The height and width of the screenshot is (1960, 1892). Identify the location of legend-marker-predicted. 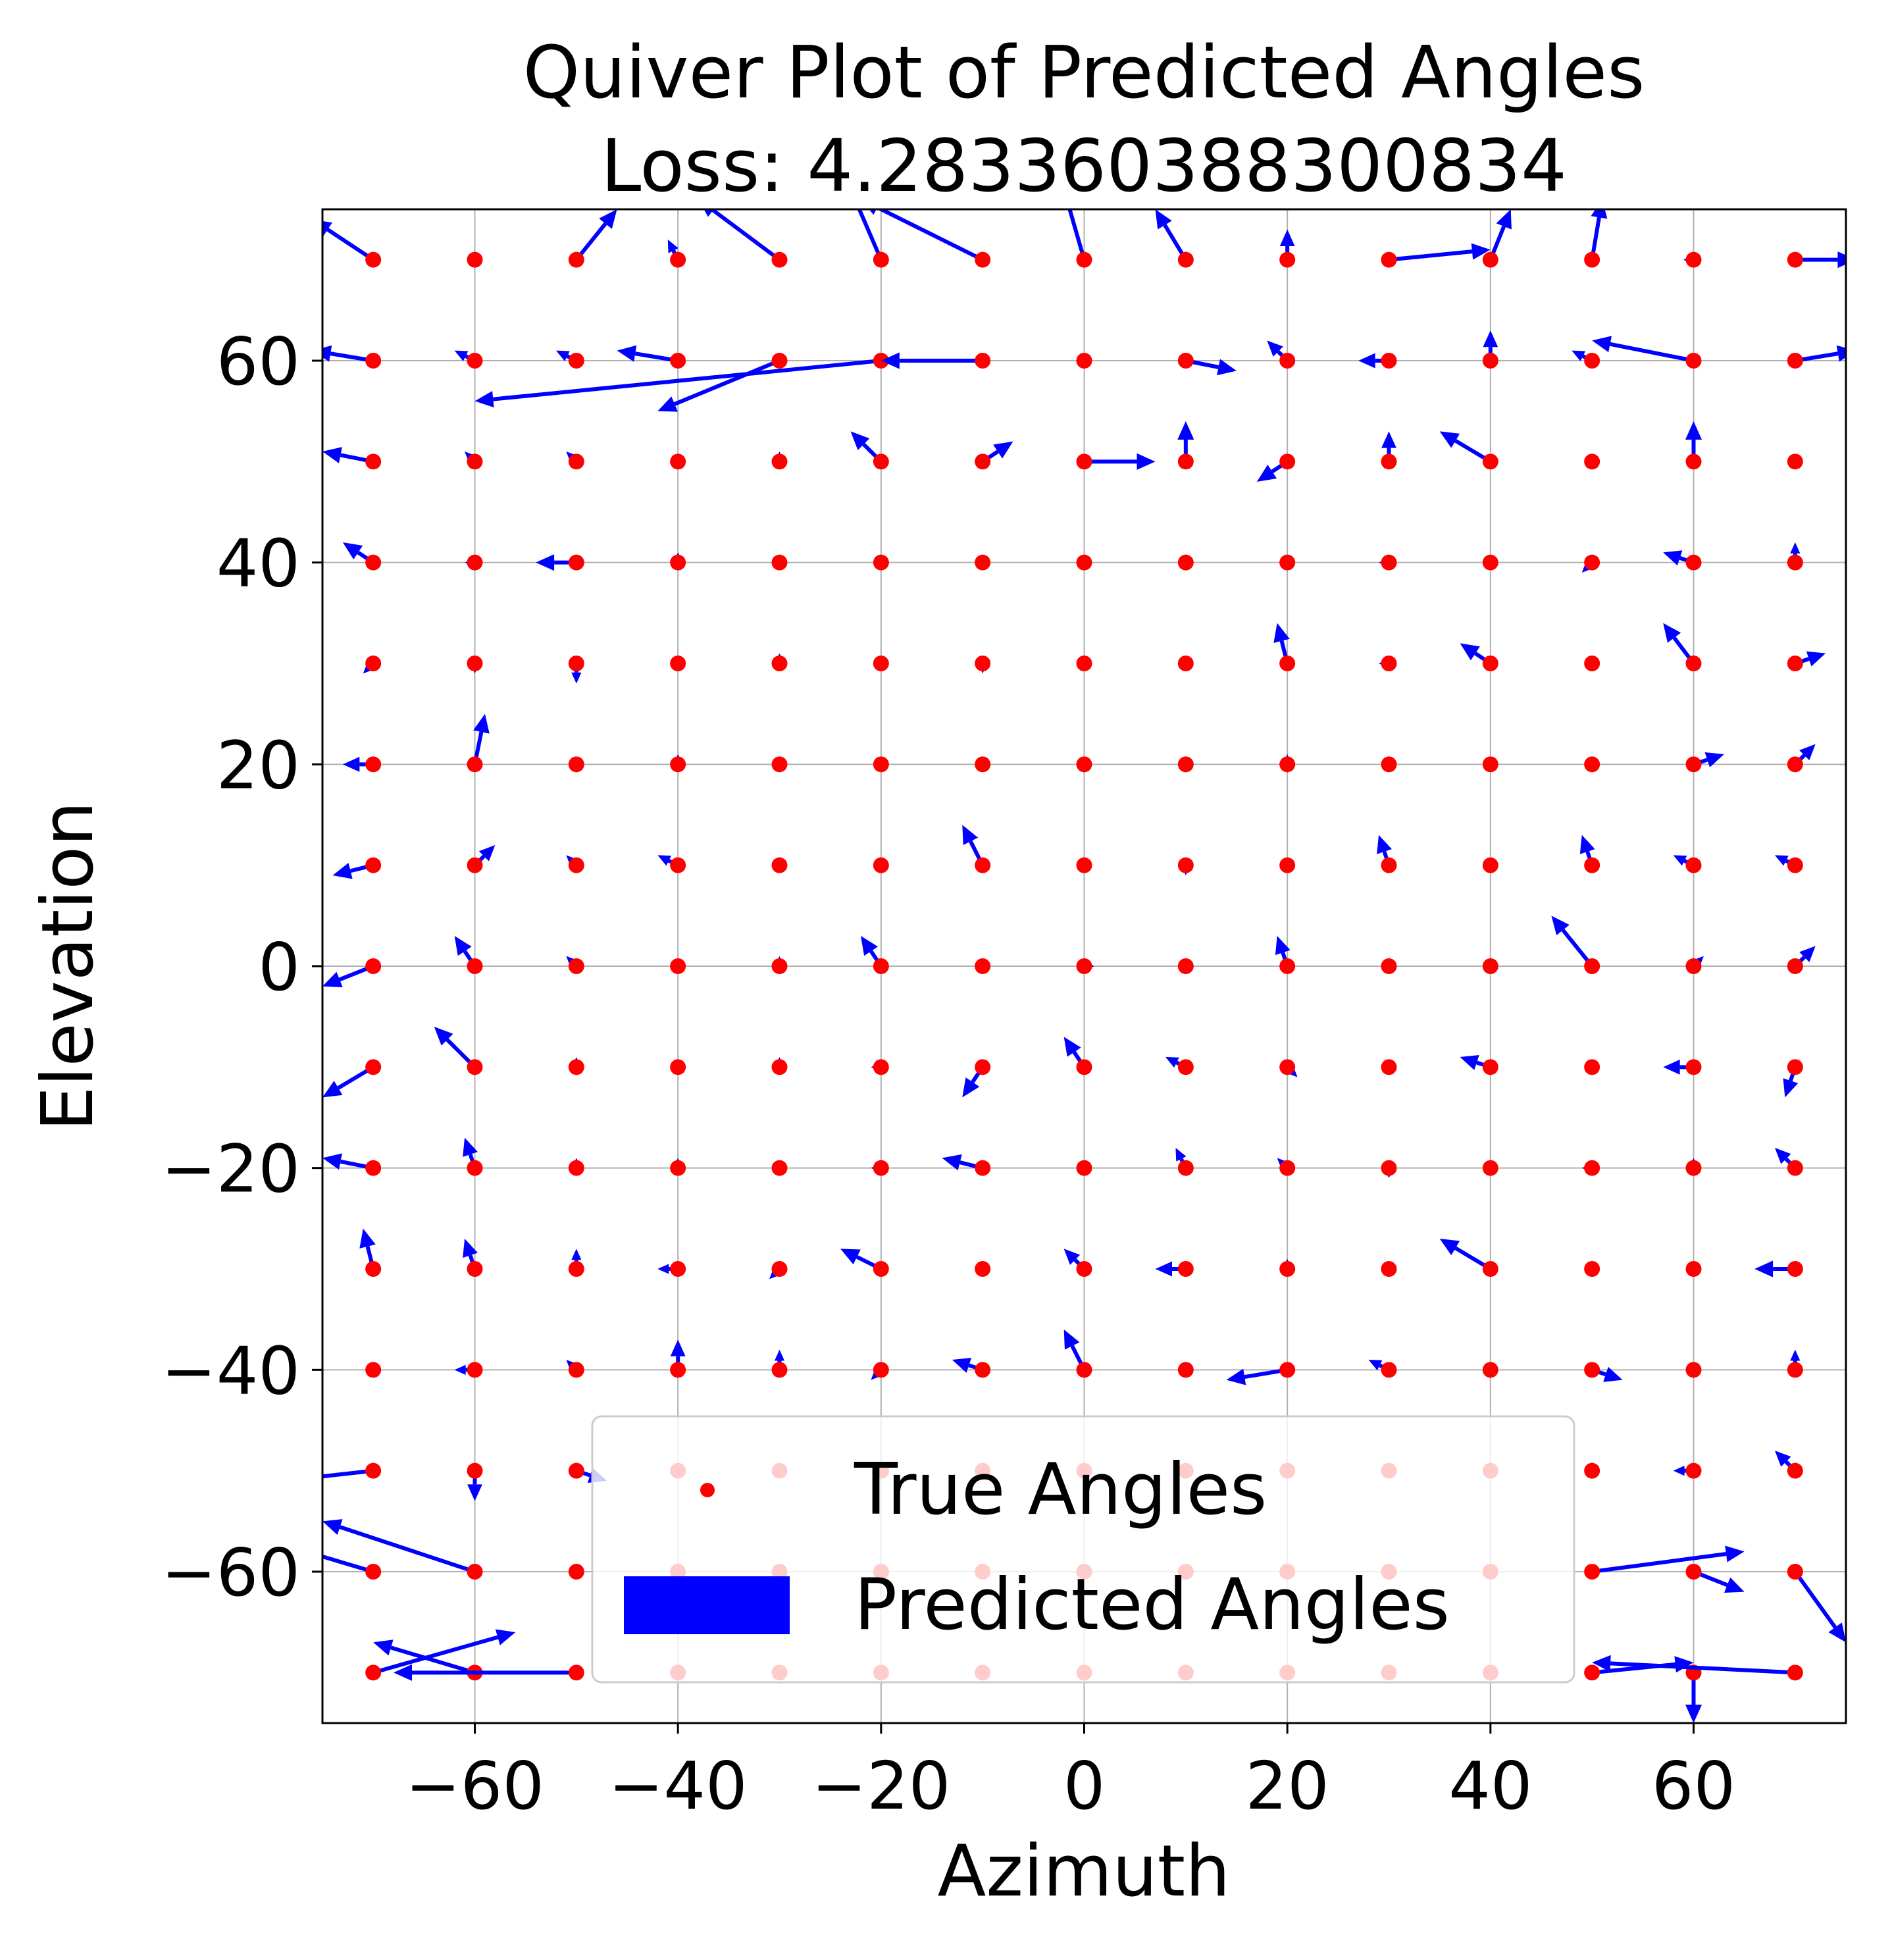
(707, 1605).